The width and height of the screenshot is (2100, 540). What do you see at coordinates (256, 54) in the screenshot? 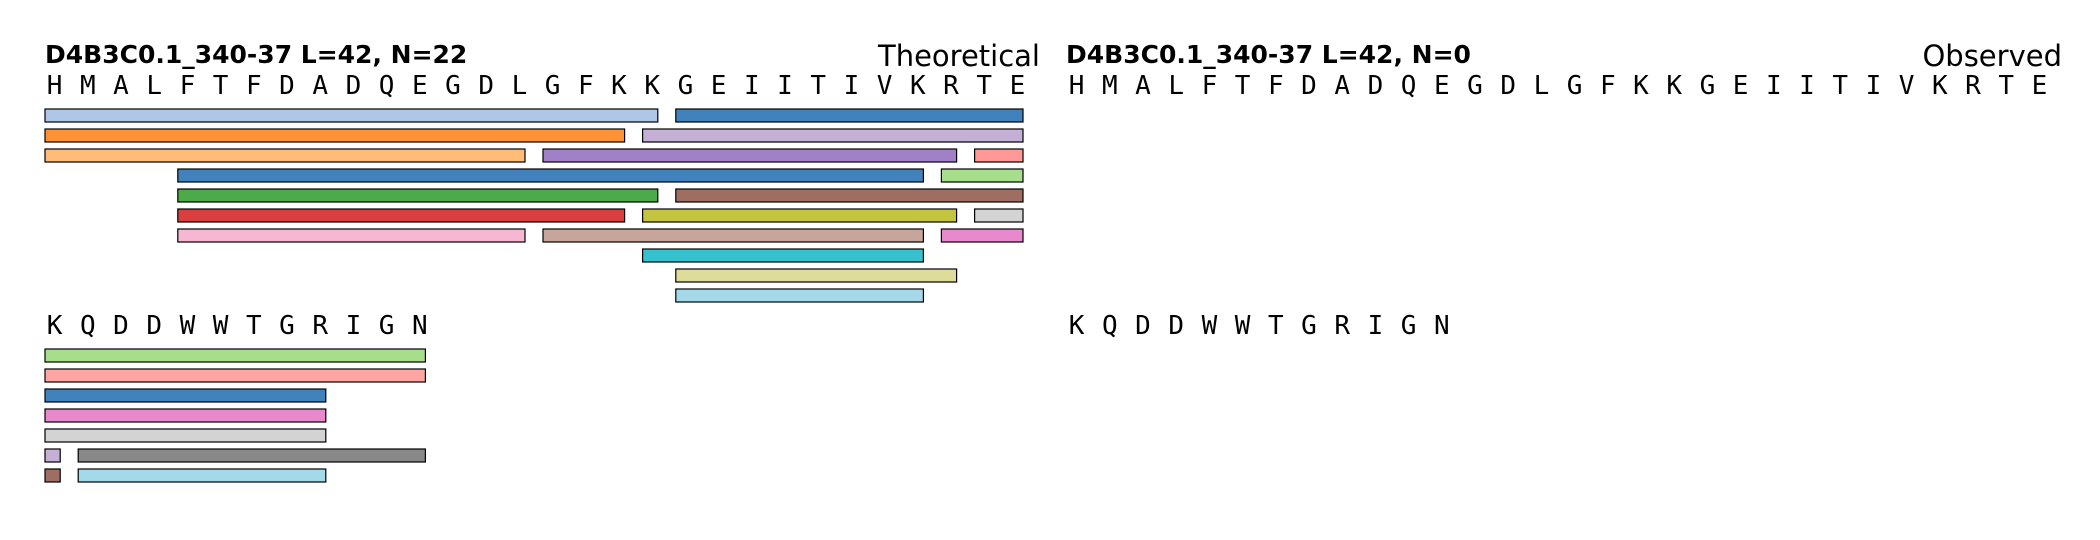
I see `panel-title: D4B3C0.1_340-37 L=42, N=22` at bounding box center [256, 54].